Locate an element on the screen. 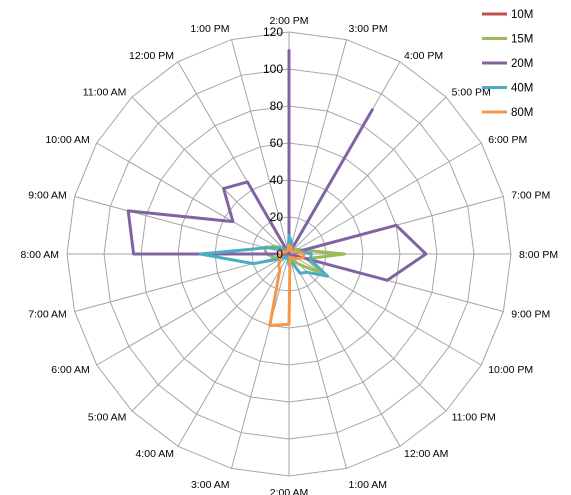  radial-tick-labels: 0 20 40 60 80 100 120 is located at coordinates (273, 143).